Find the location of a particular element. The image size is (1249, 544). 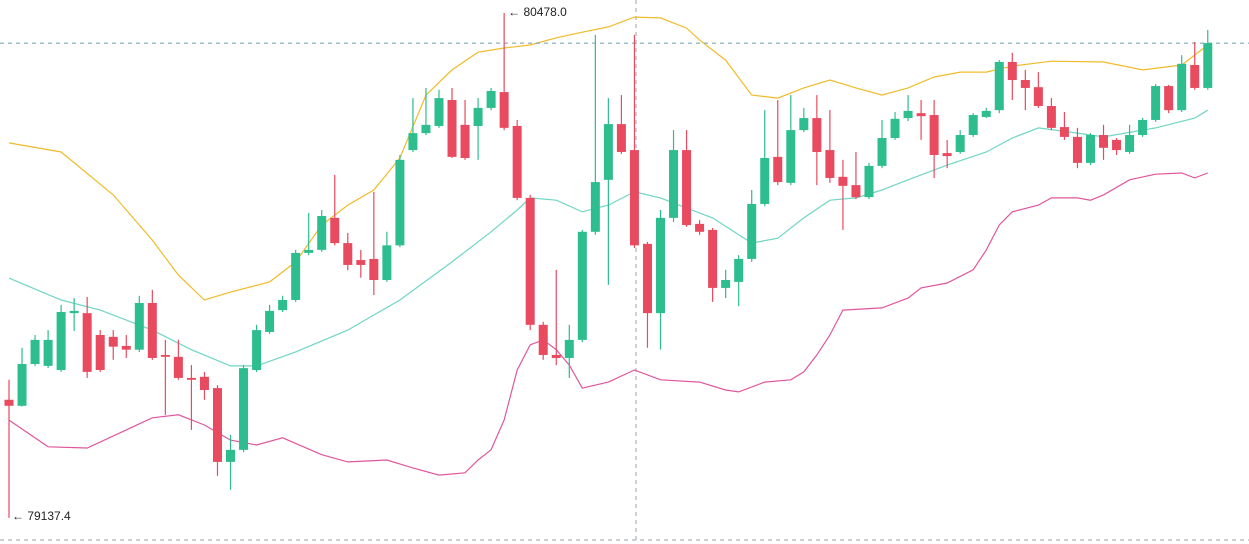

max-label: ← 80478.0 is located at coordinates (537, 12).